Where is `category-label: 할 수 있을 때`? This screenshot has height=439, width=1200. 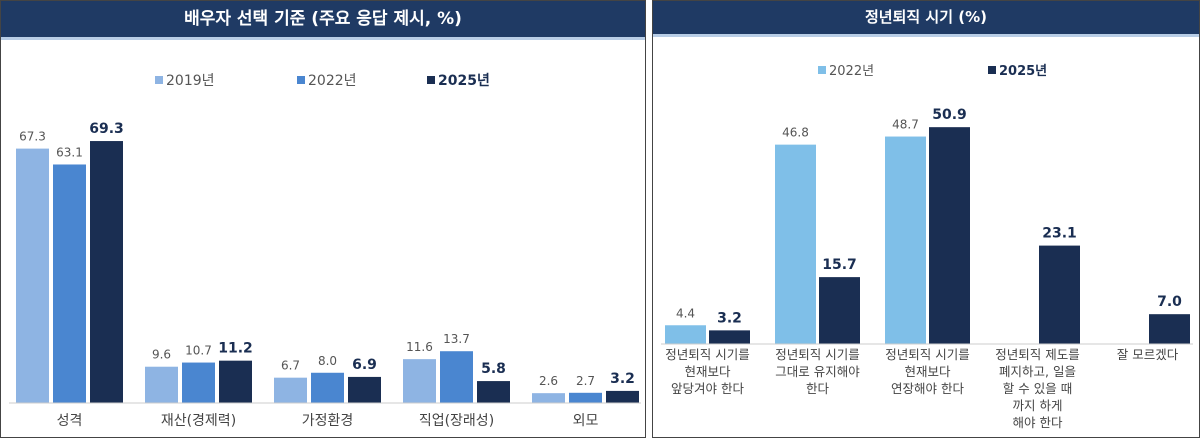
category-label: 할 수 있을 때 is located at coordinates (1037, 388).